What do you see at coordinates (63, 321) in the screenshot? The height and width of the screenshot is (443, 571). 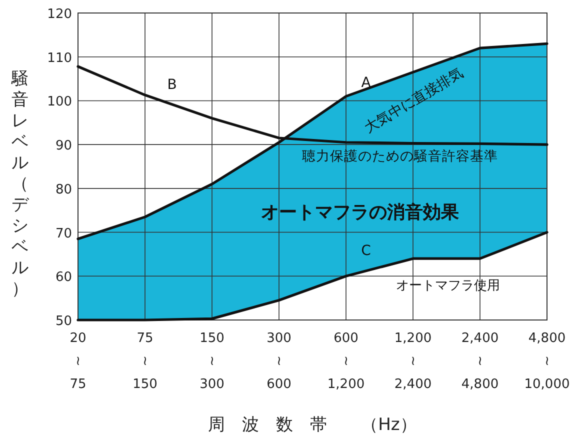 I see `y-tick-label: 50` at bounding box center [63, 321].